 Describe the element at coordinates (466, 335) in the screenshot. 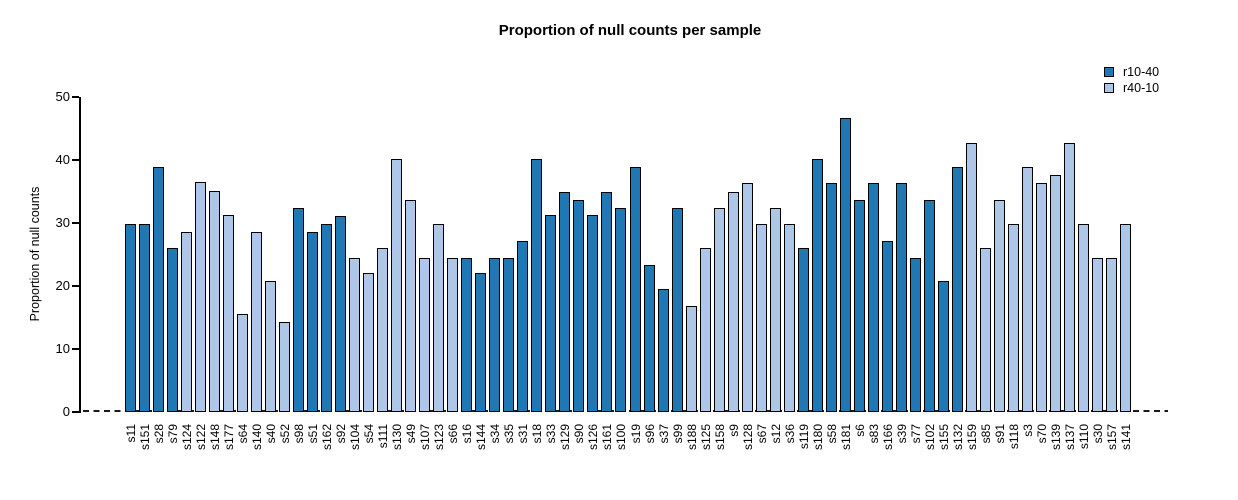

I see `bar-s16` at that location.